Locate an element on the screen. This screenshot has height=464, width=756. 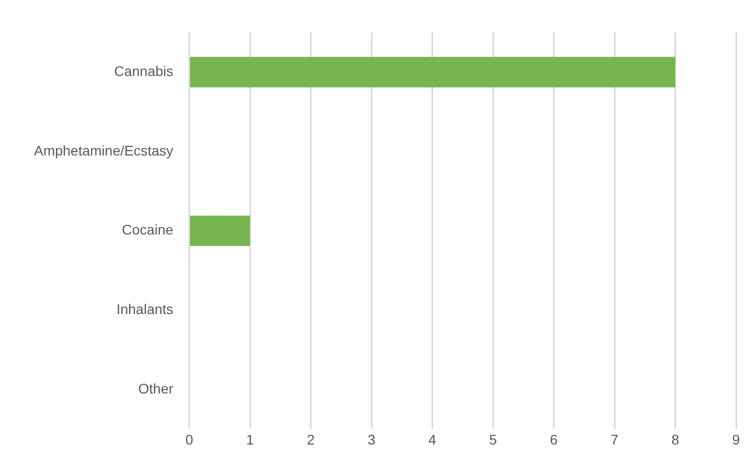
x-tick-label: 8 is located at coordinates (675, 439).